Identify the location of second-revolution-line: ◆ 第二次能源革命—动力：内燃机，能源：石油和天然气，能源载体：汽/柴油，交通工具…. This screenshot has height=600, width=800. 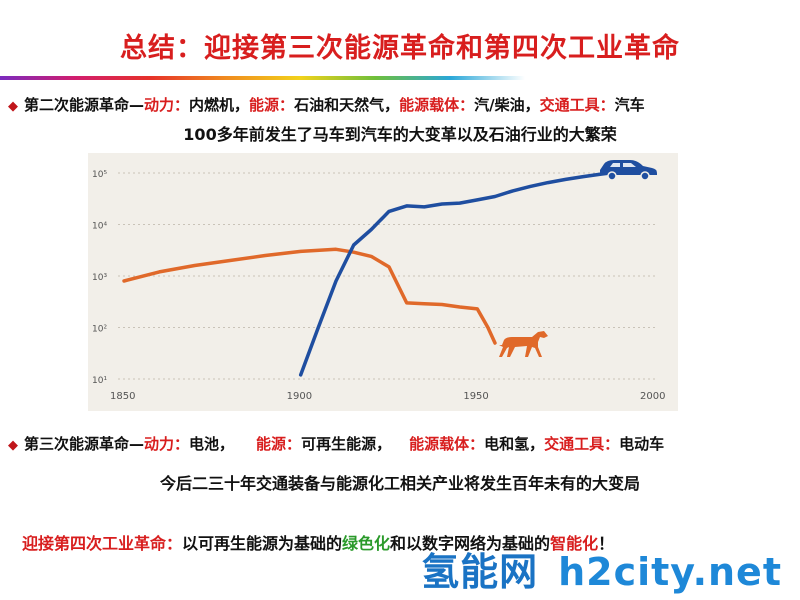
(326, 104).